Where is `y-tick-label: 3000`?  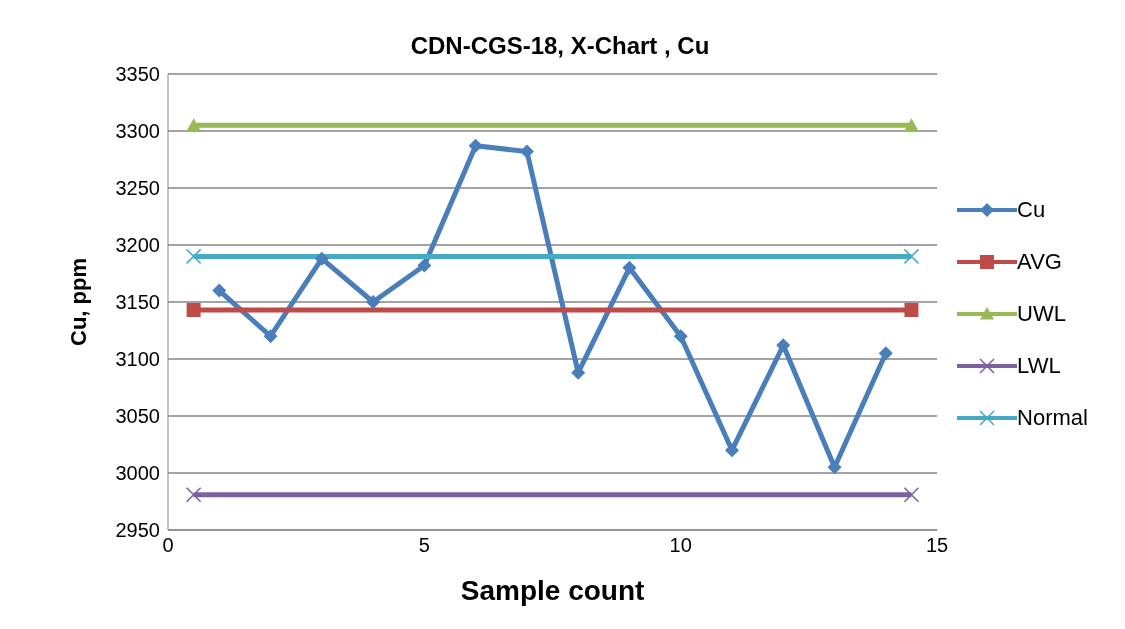
y-tick-label: 3000 is located at coordinates (137, 473).